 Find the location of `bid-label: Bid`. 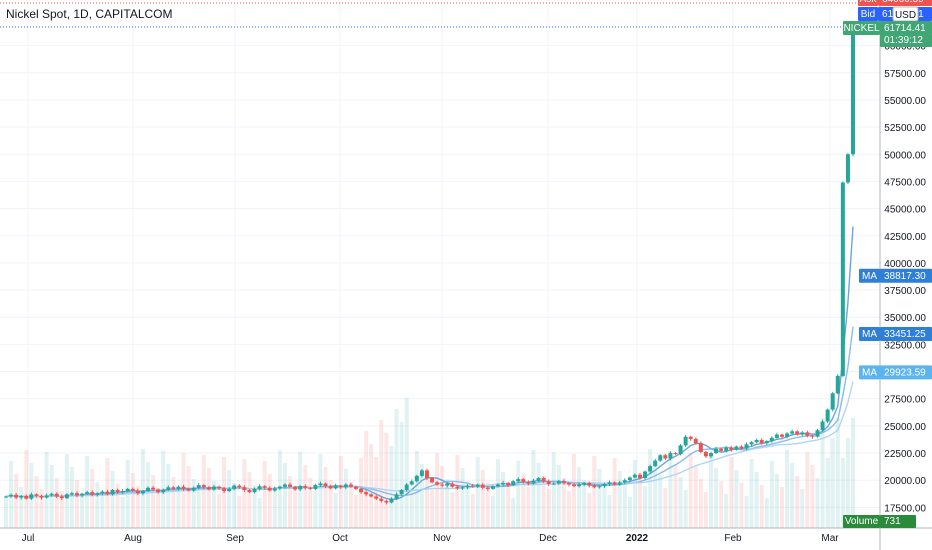

bid-label: Bid is located at coordinates (868, 14).